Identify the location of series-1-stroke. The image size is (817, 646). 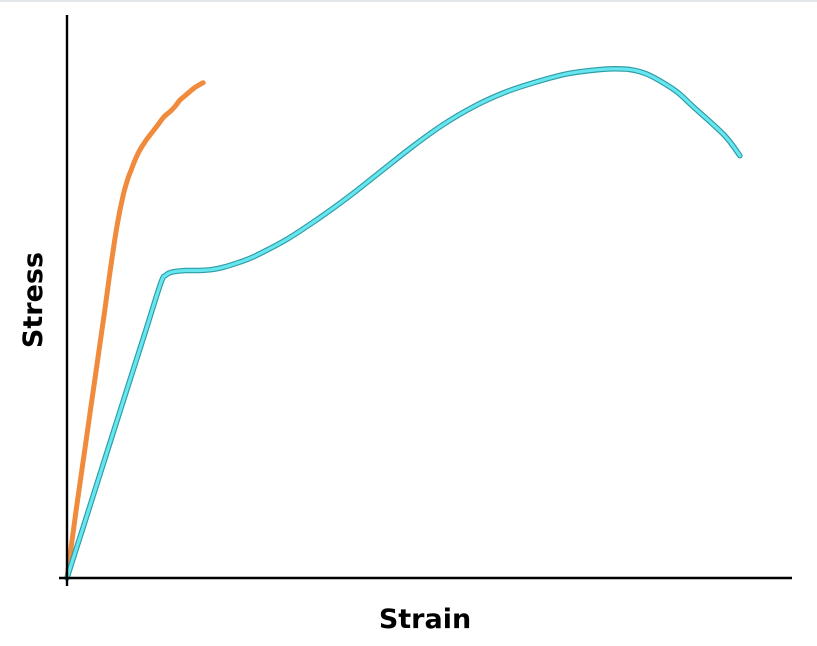
(135, 330).